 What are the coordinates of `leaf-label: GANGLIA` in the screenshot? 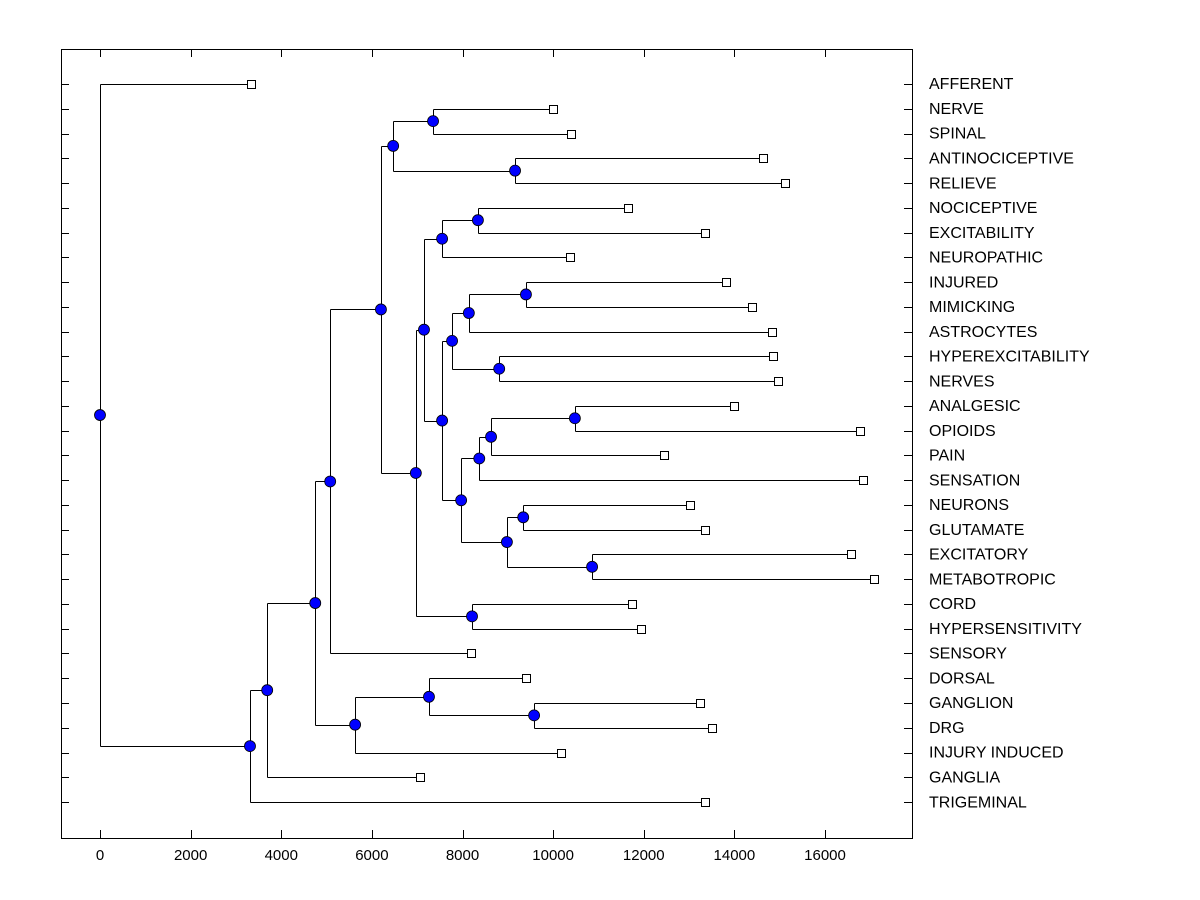 It's located at (964, 777).